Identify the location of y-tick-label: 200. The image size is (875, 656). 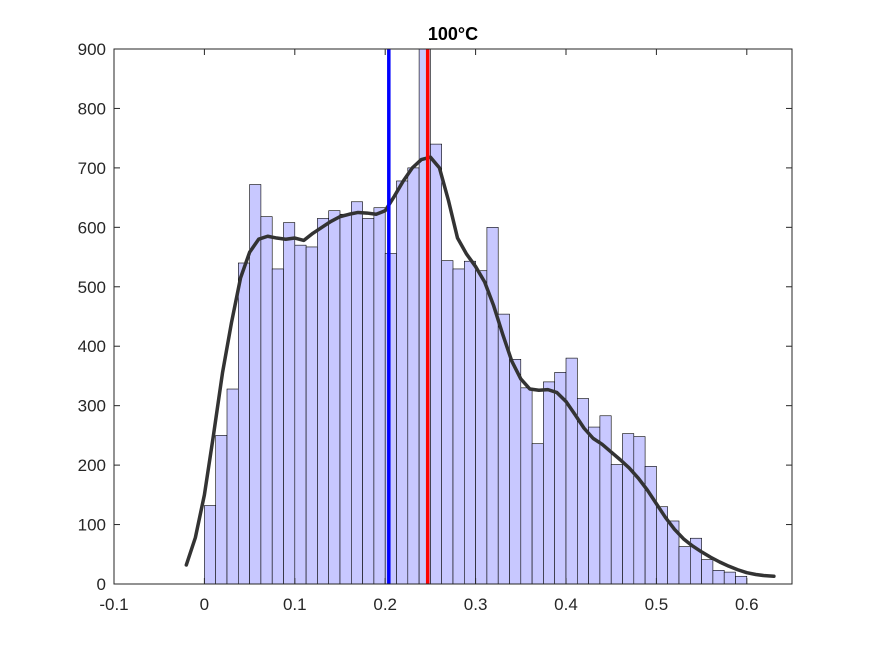
(92, 465).